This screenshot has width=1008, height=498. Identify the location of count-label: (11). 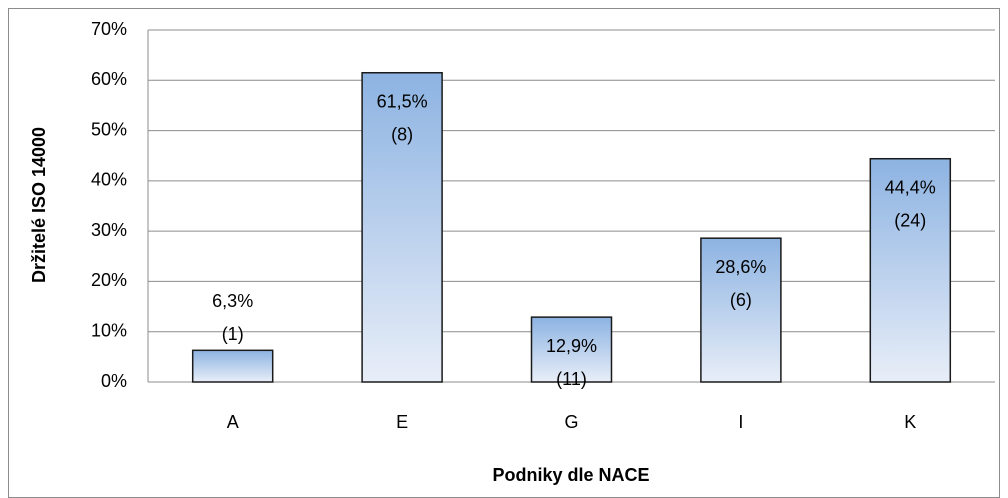
(571, 379).